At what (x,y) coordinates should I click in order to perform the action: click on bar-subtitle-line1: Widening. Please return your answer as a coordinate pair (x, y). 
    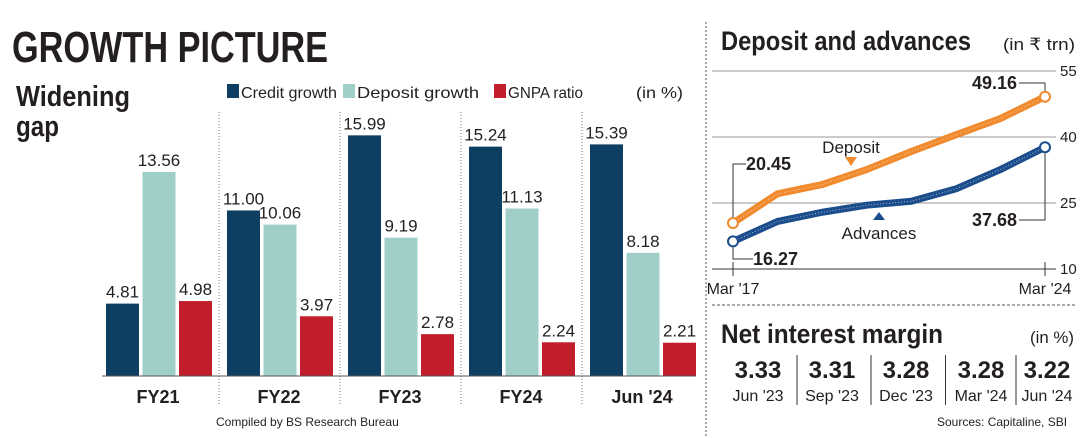
    Looking at the image, I should click on (73, 97).